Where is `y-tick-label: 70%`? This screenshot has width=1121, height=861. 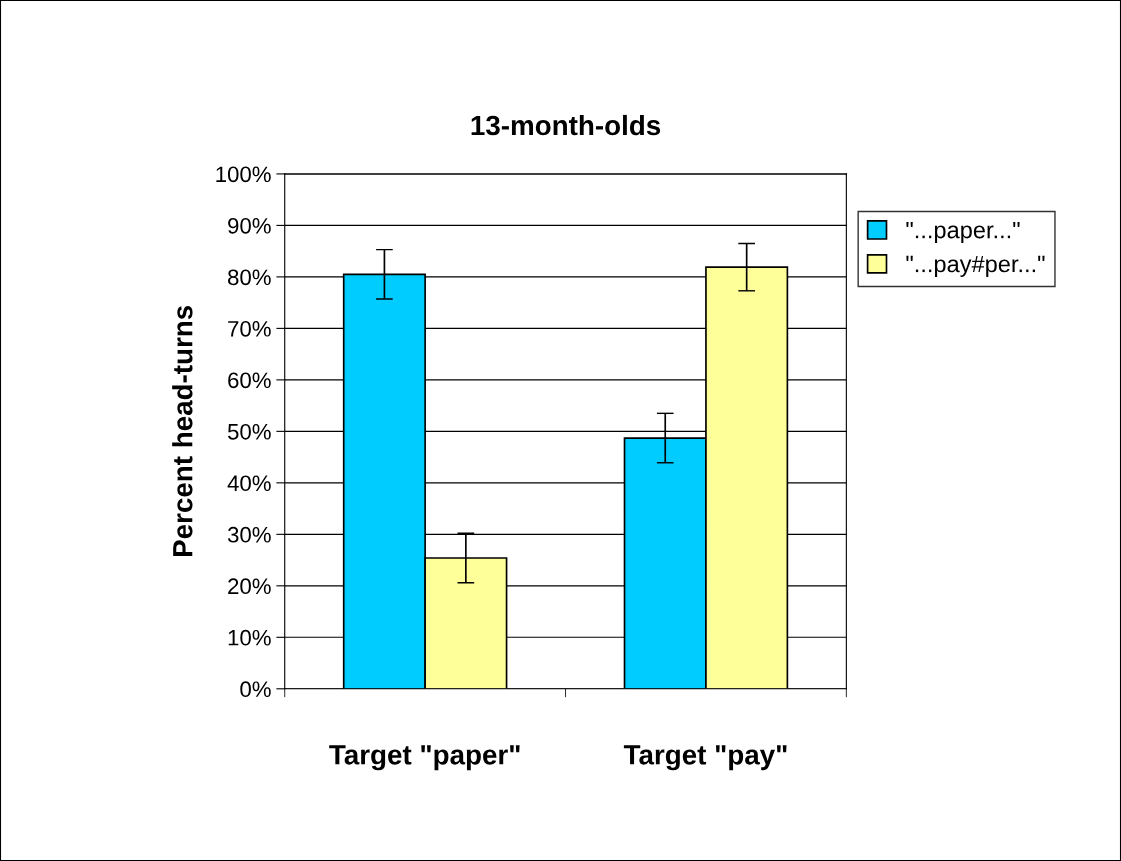
y-tick-label: 70% is located at coordinates (249, 328).